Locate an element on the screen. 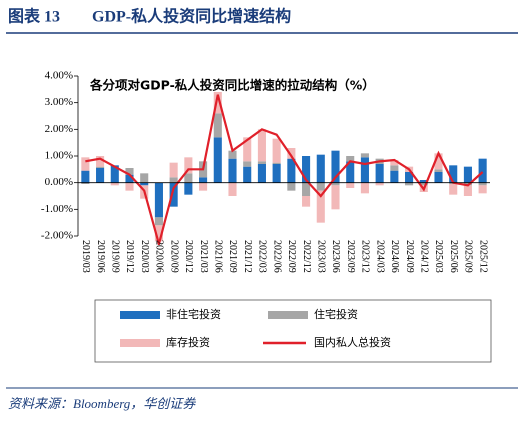 The image size is (524, 425). x-tick-label: 2023/12 is located at coordinates (365, 256).